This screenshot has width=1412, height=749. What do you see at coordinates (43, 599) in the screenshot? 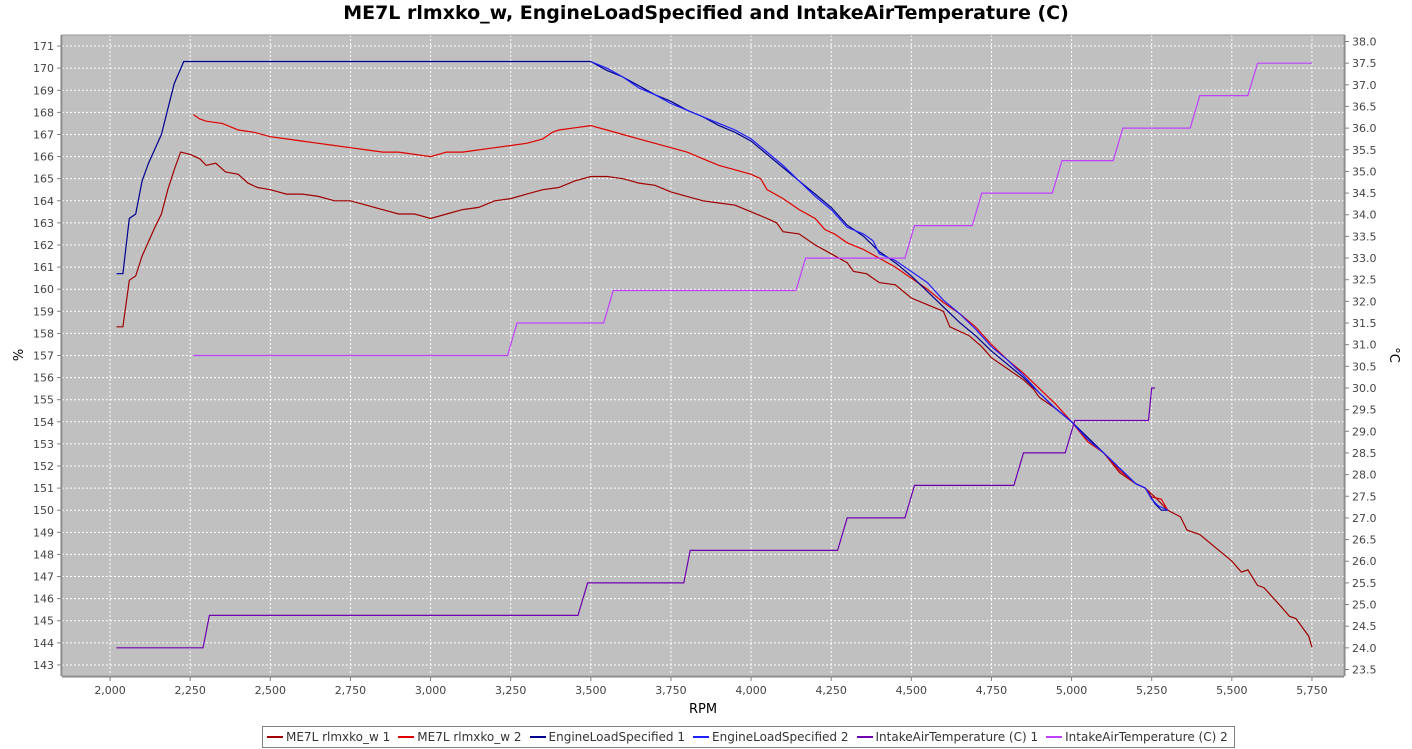
I see `y-tick-label-left: 146` at bounding box center [43, 599].